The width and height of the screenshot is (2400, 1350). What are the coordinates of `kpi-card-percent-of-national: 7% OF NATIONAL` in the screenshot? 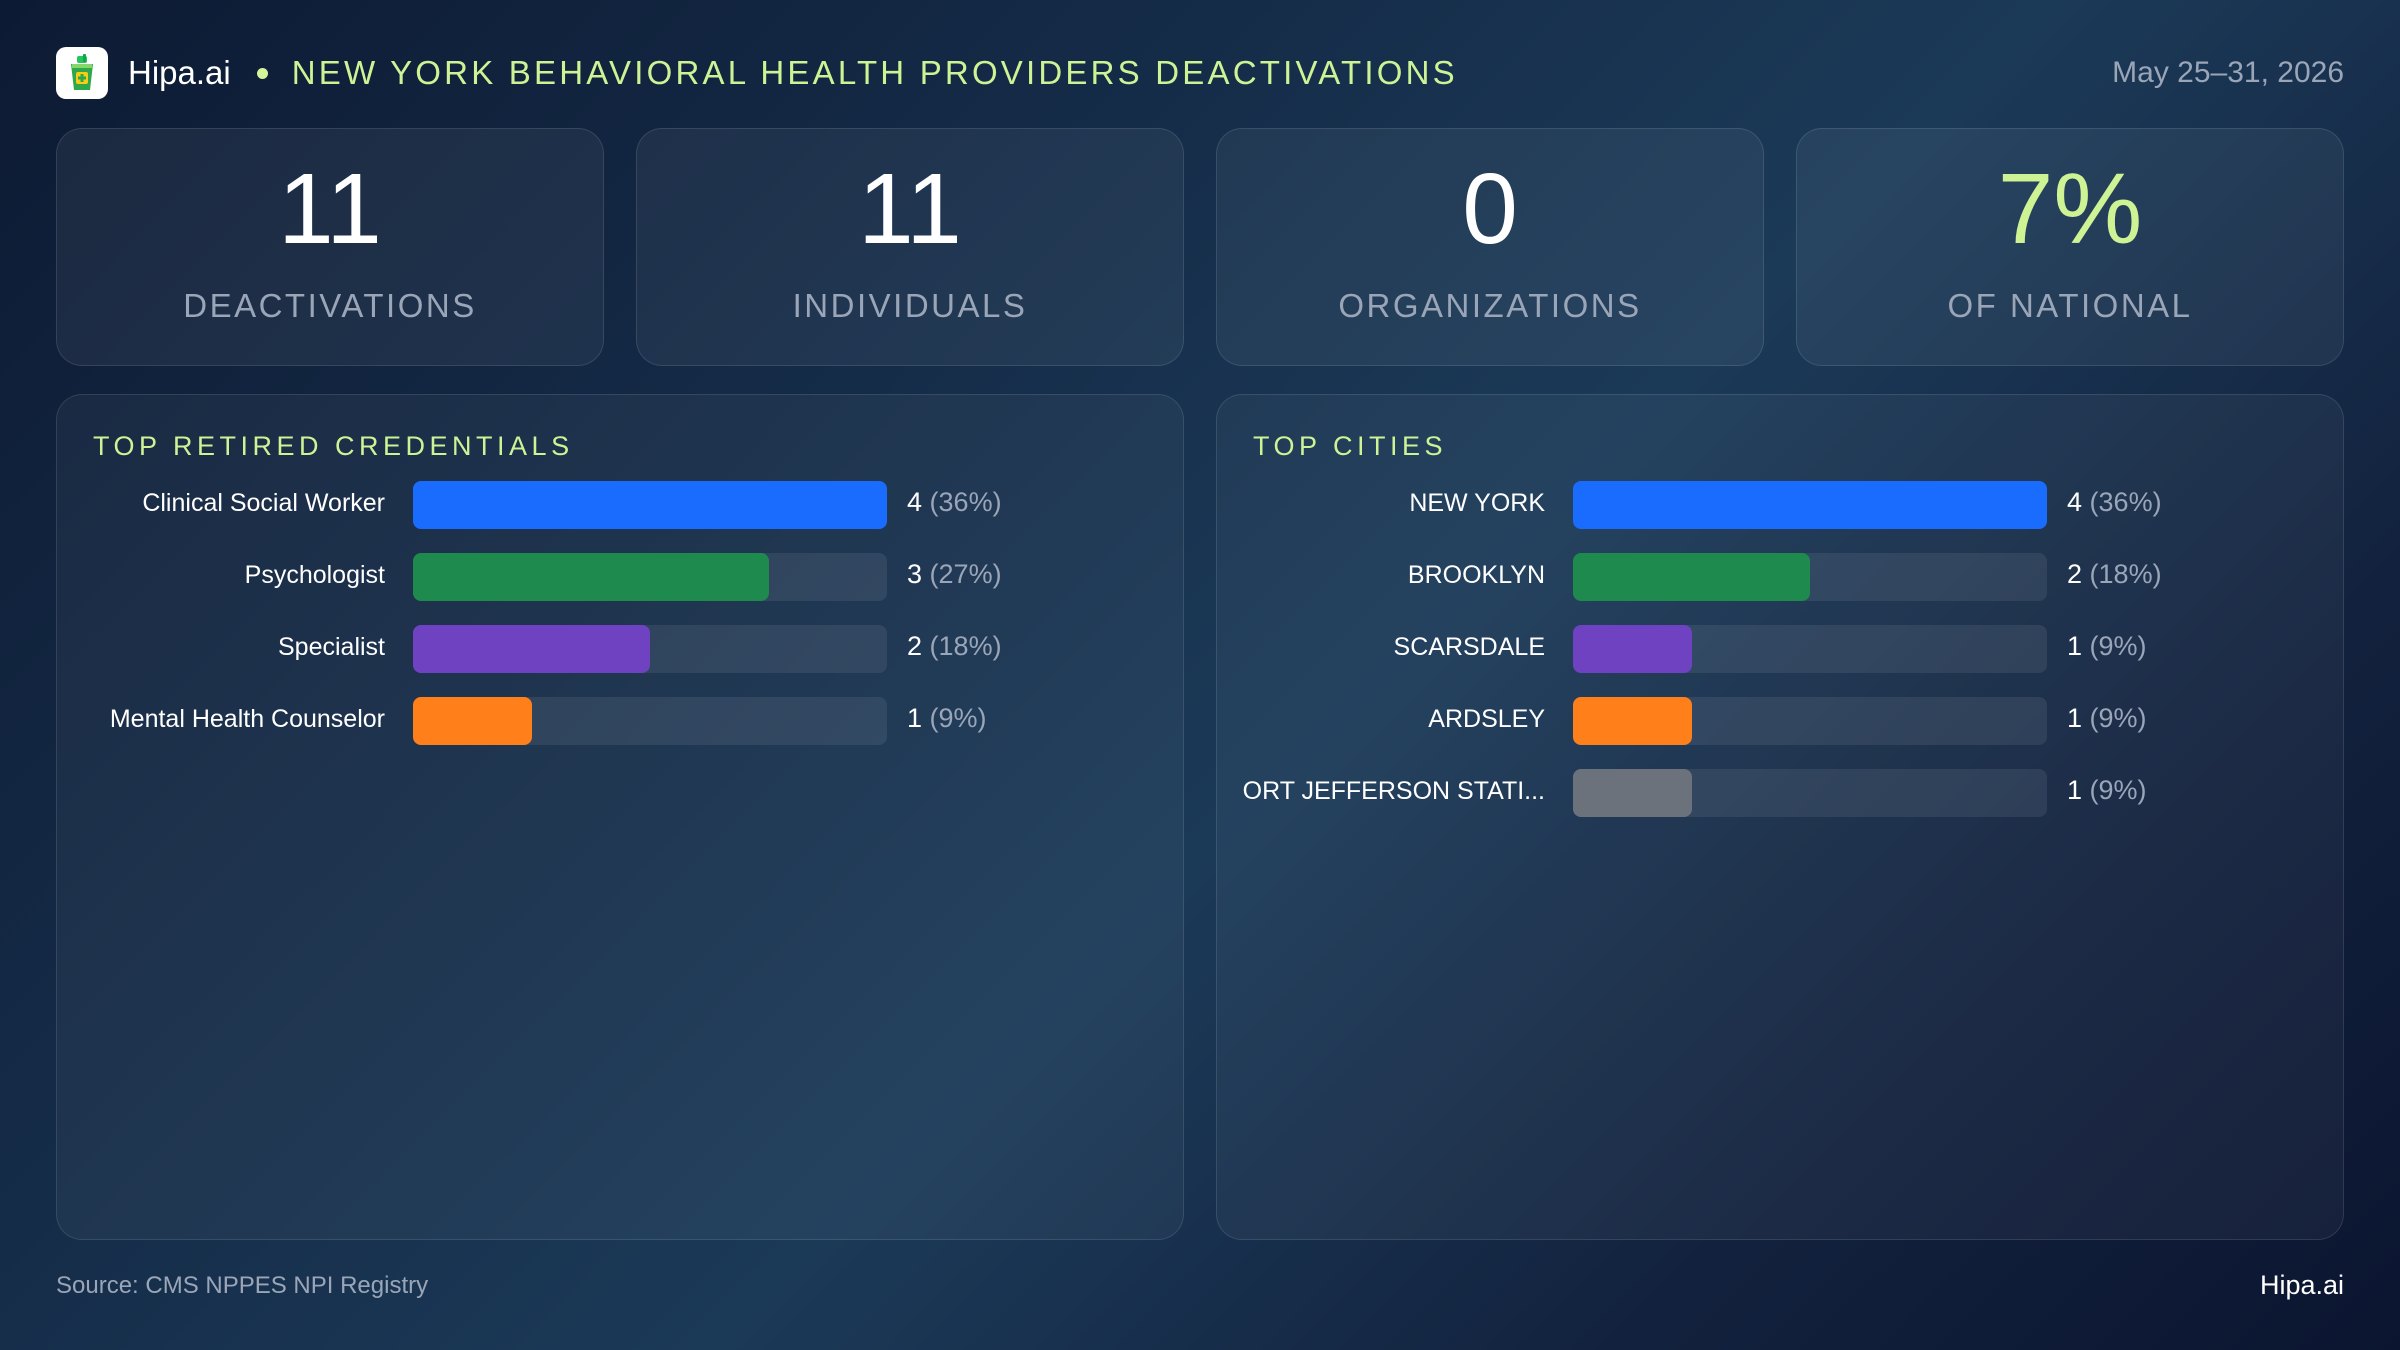 It's located at (2070, 247).